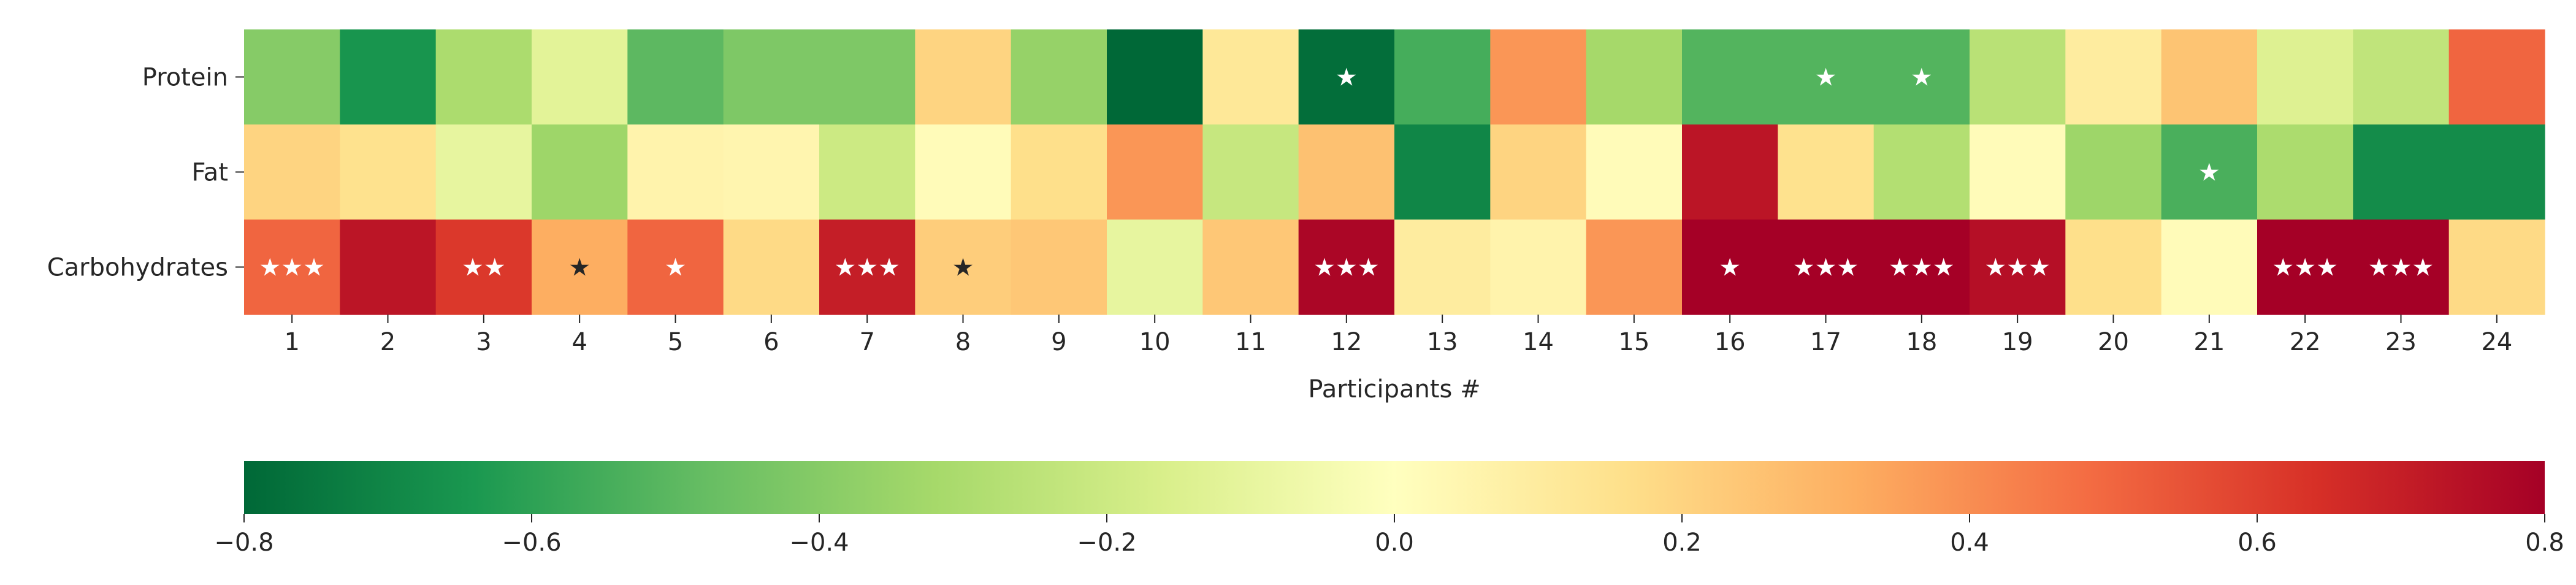  I want to click on x-tick-label: 19, so click(2017, 342).